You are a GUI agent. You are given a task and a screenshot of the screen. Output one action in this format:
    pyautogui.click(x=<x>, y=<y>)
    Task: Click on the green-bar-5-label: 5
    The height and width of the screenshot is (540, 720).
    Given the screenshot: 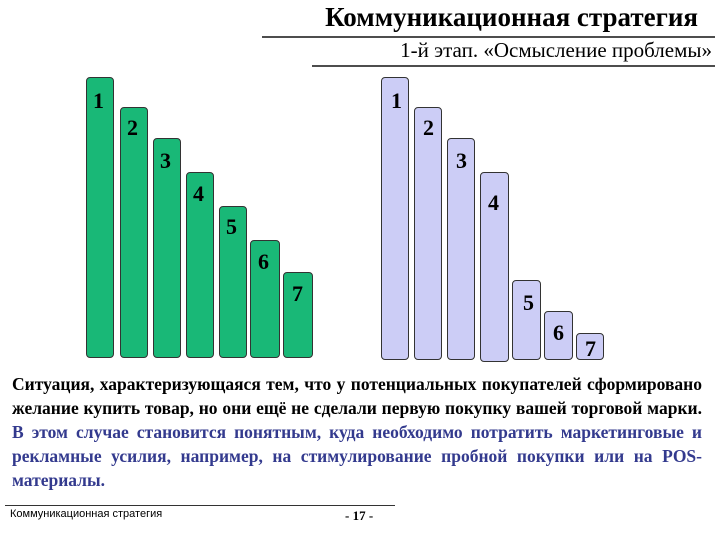 What is the action you would take?
    pyautogui.click(x=231, y=226)
    